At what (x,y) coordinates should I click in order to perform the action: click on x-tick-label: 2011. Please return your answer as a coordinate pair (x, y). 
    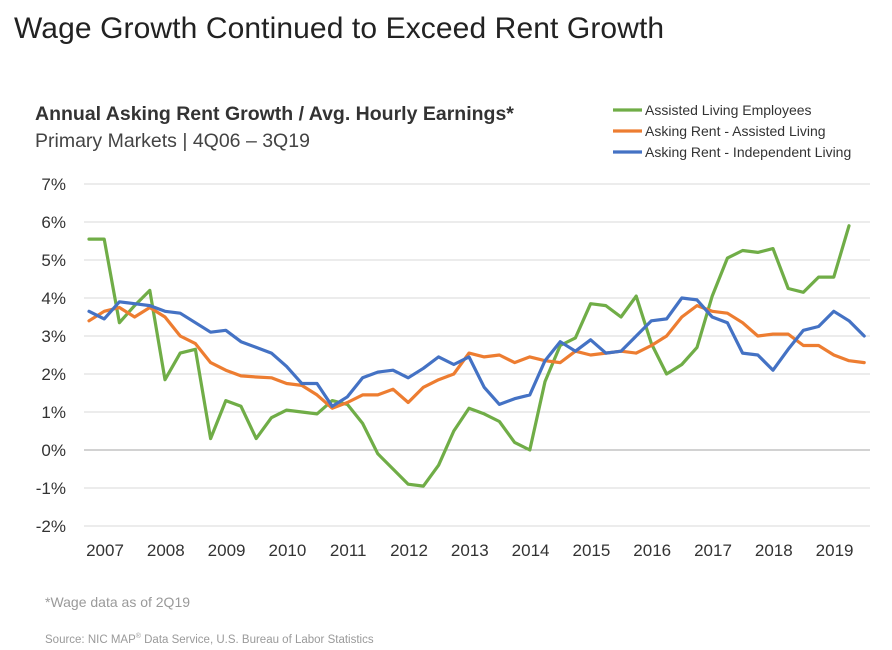
    Looking at the image, I should click on (348, 550).